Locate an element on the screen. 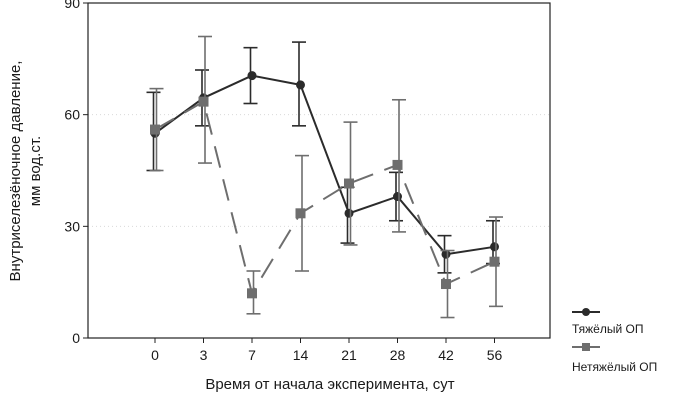  legend-label-severe: Тяжёлый ОП is located at coordinates (607, 329).